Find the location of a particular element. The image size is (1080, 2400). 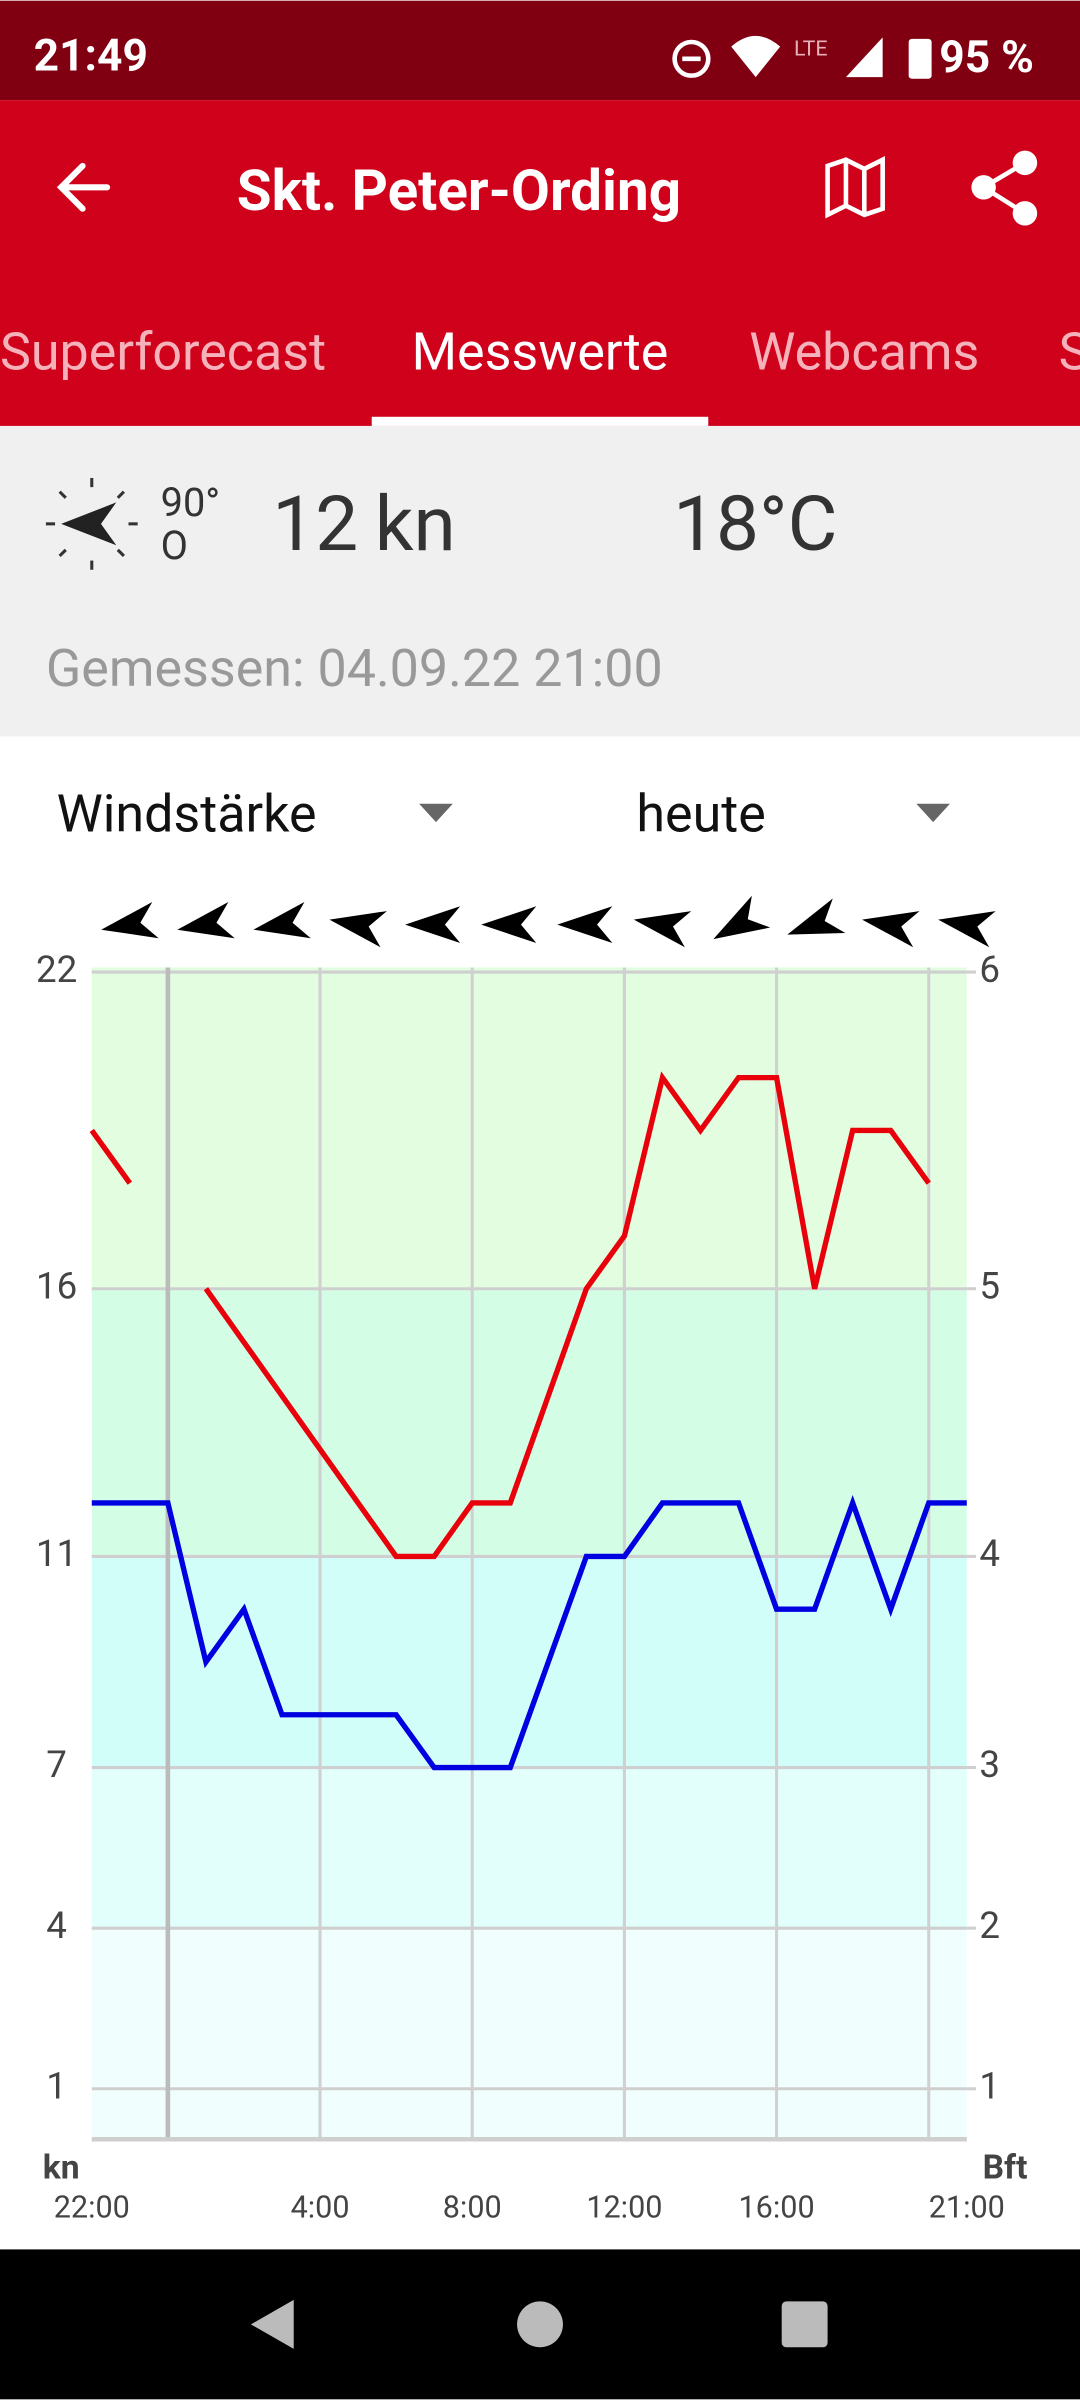

y-axis-label: kn is located at coordinates (61, 2168).